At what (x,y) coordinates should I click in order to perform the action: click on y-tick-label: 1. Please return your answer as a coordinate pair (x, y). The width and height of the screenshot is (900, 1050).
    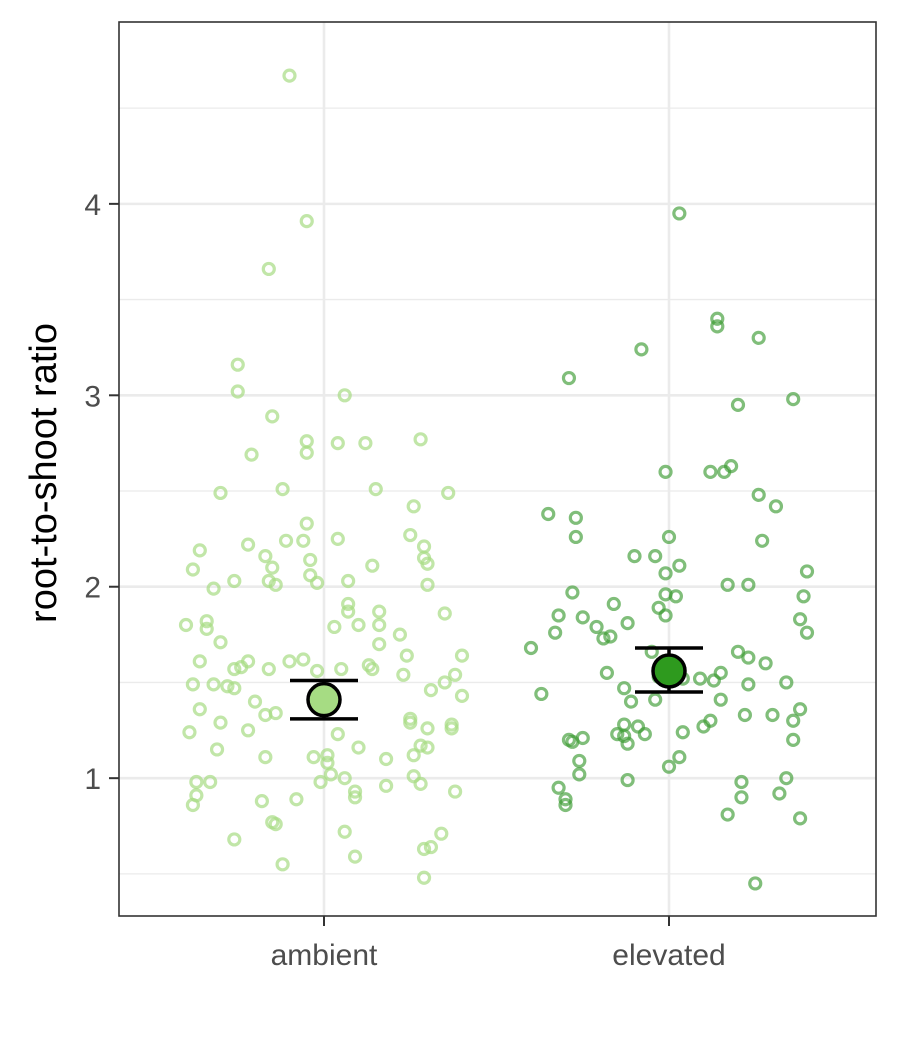
    Looking at the image, I should click on (92, 779).